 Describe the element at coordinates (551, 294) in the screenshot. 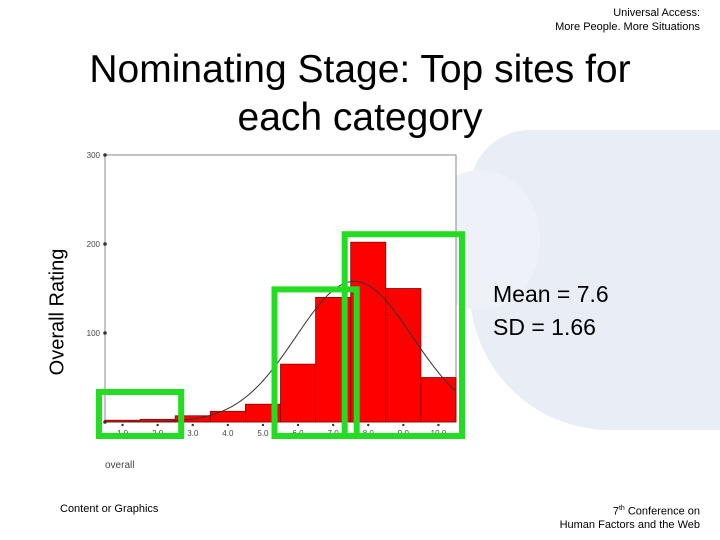

I see `mean-text: Mean = 7.6` at that location.